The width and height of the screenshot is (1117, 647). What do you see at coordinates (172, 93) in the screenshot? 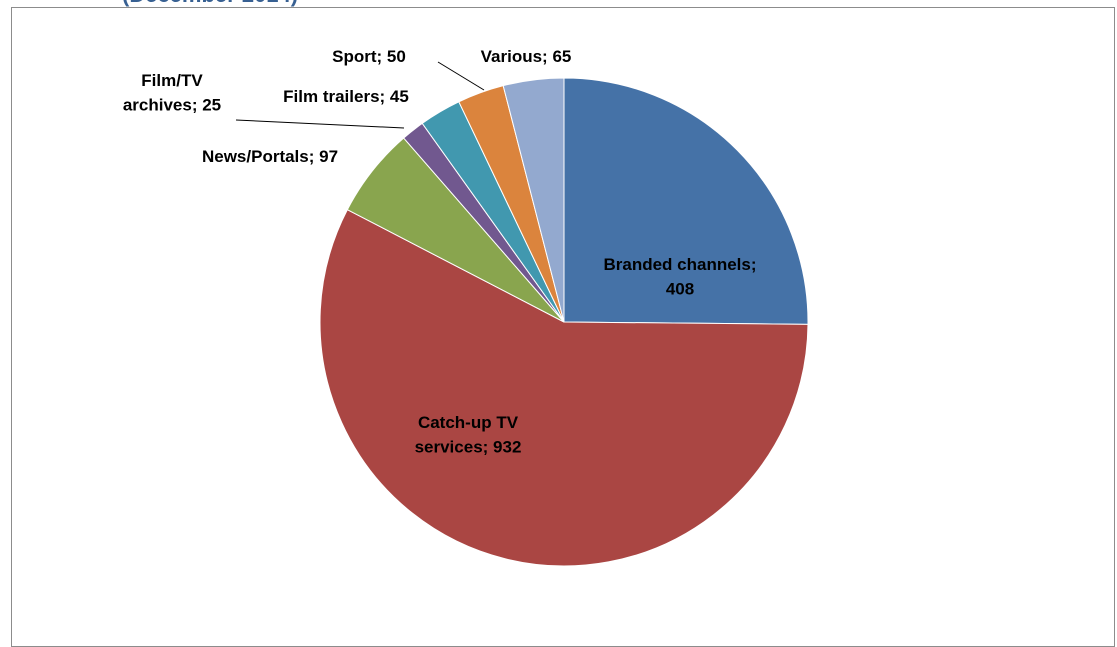
I see `data-label-film-tv-archives: Film/TV archives; 25` at bounding box center [172, 93].